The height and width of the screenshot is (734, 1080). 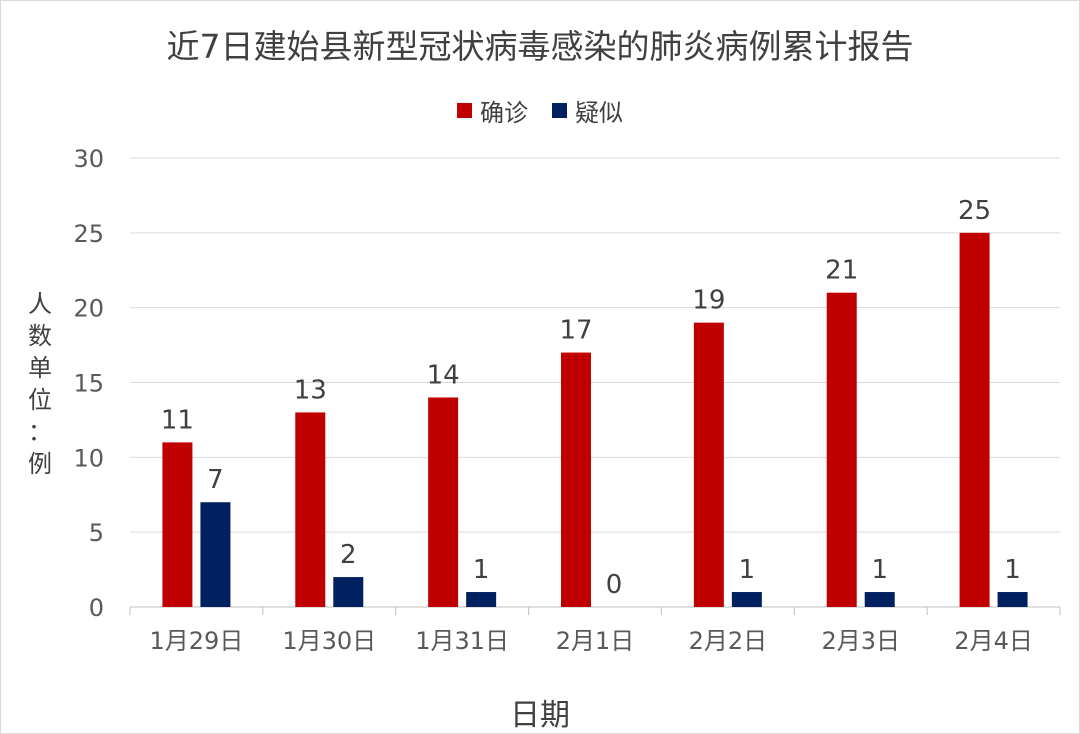 I want to click on data-label-confirmed: 25, so click(x=974, y=211).